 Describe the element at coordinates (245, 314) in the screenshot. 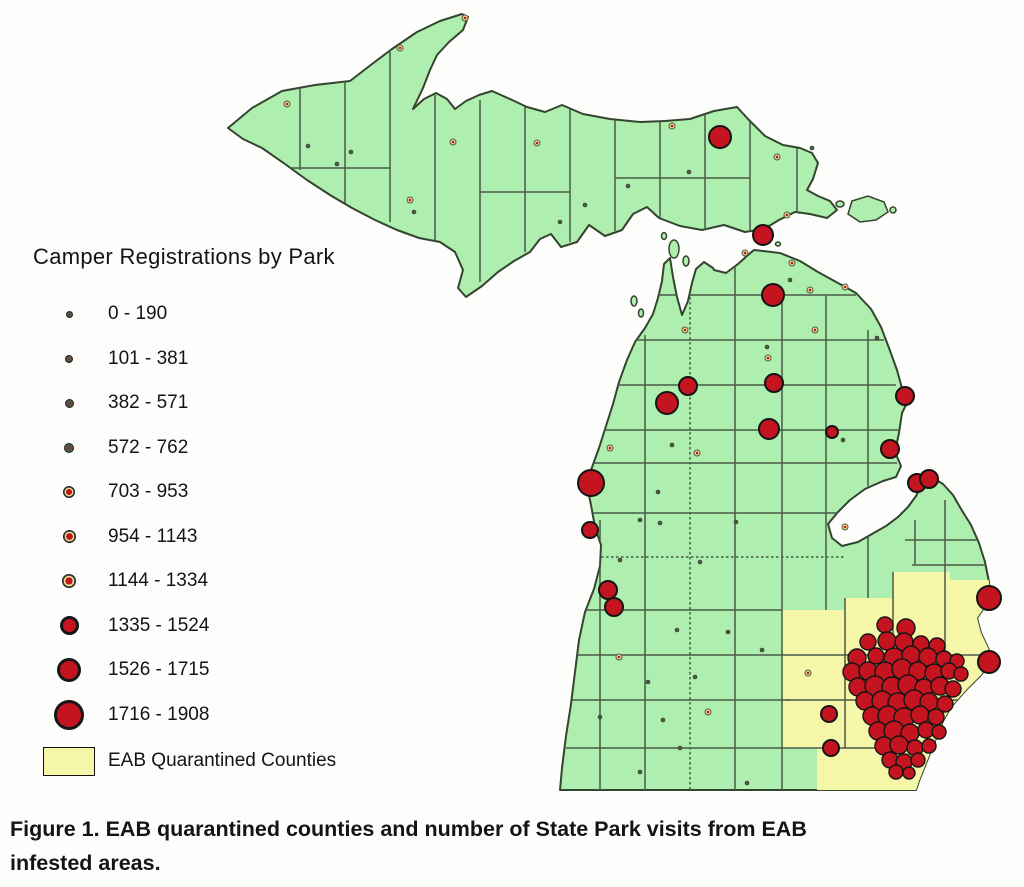

I see `legend-row: 0 - 190` at that location.